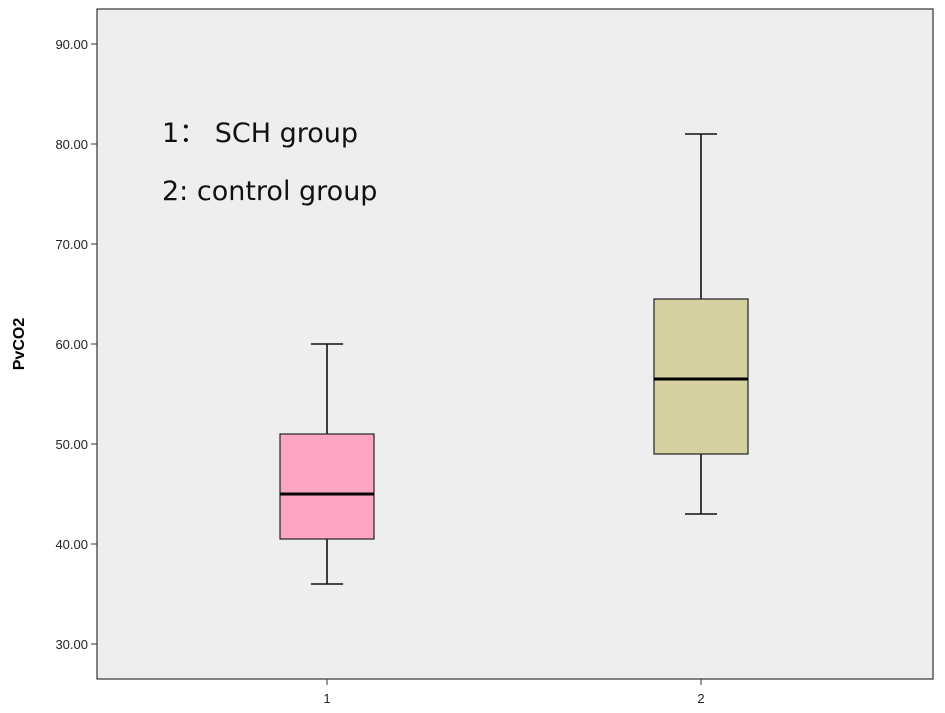 The image size is (945, 713). What do you see at coordinates (71, 544) in the screenshot?
I see `y-tick-label: 40.00` at bounding box center [71, 544].